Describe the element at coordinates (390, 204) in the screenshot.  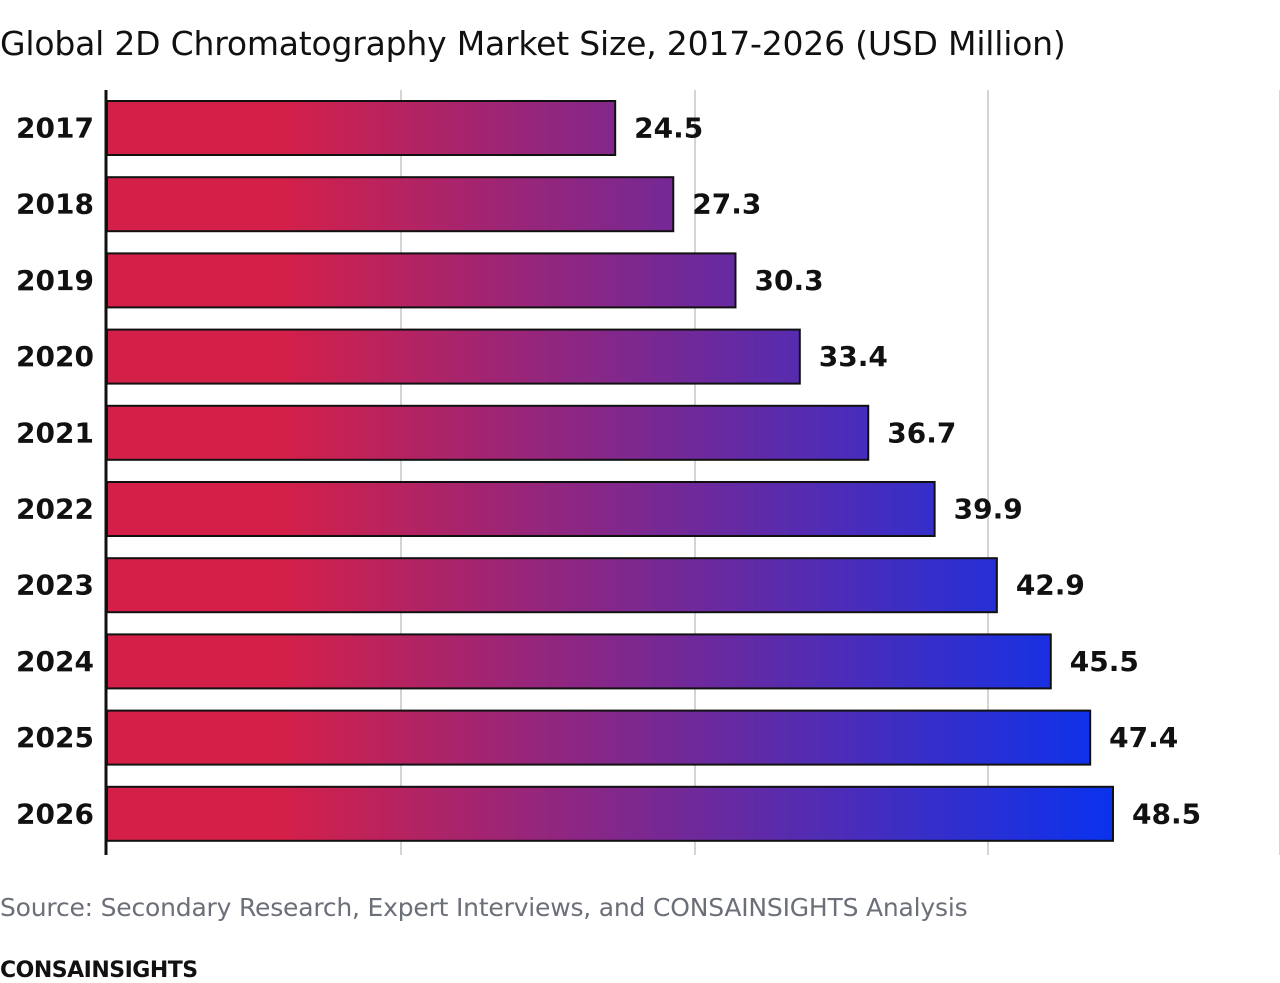
I see `bar-2018` at that location.